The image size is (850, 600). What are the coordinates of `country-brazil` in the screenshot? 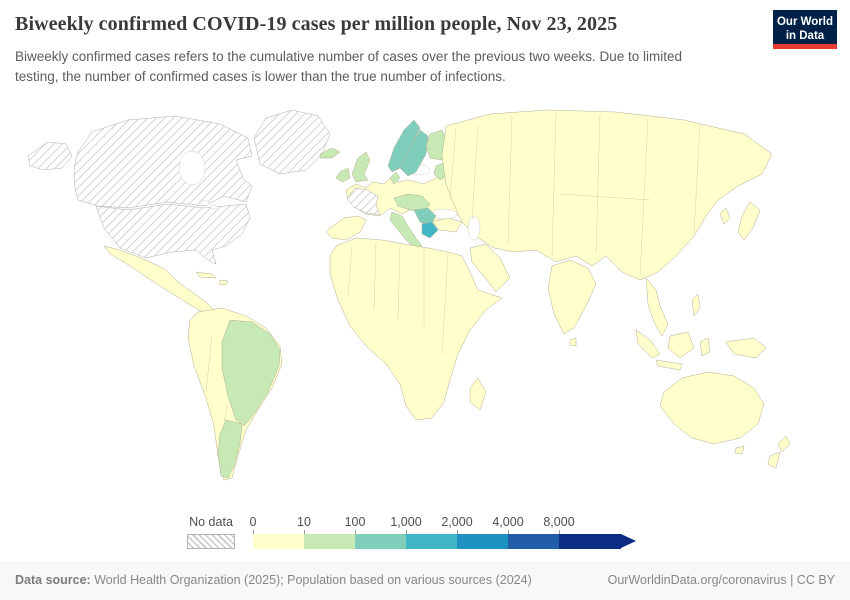 It's located at (251, 373).